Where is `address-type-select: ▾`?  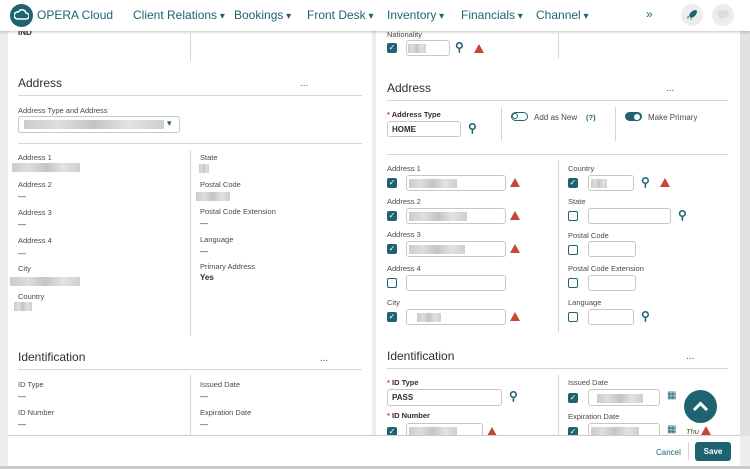 address-type-select: ▾ is located at coordinates (99, 124).